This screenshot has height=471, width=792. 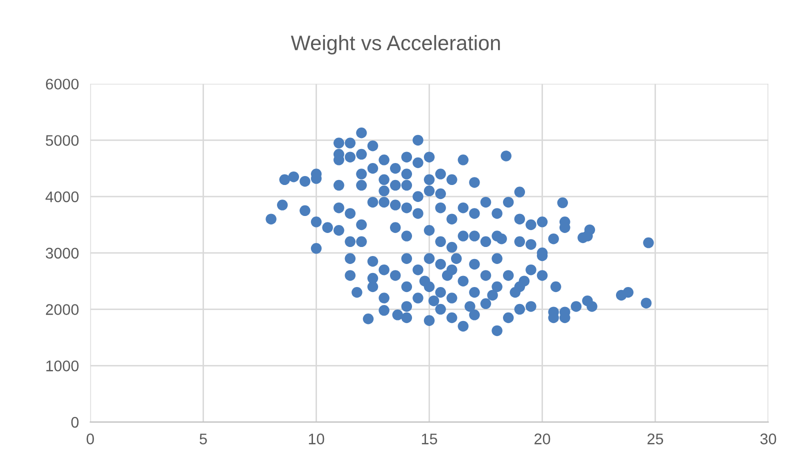 What do you see at coordinates (430, 439) in the screenshot?
I see `x-tick-label: 15` at bounding box center [430, 439].